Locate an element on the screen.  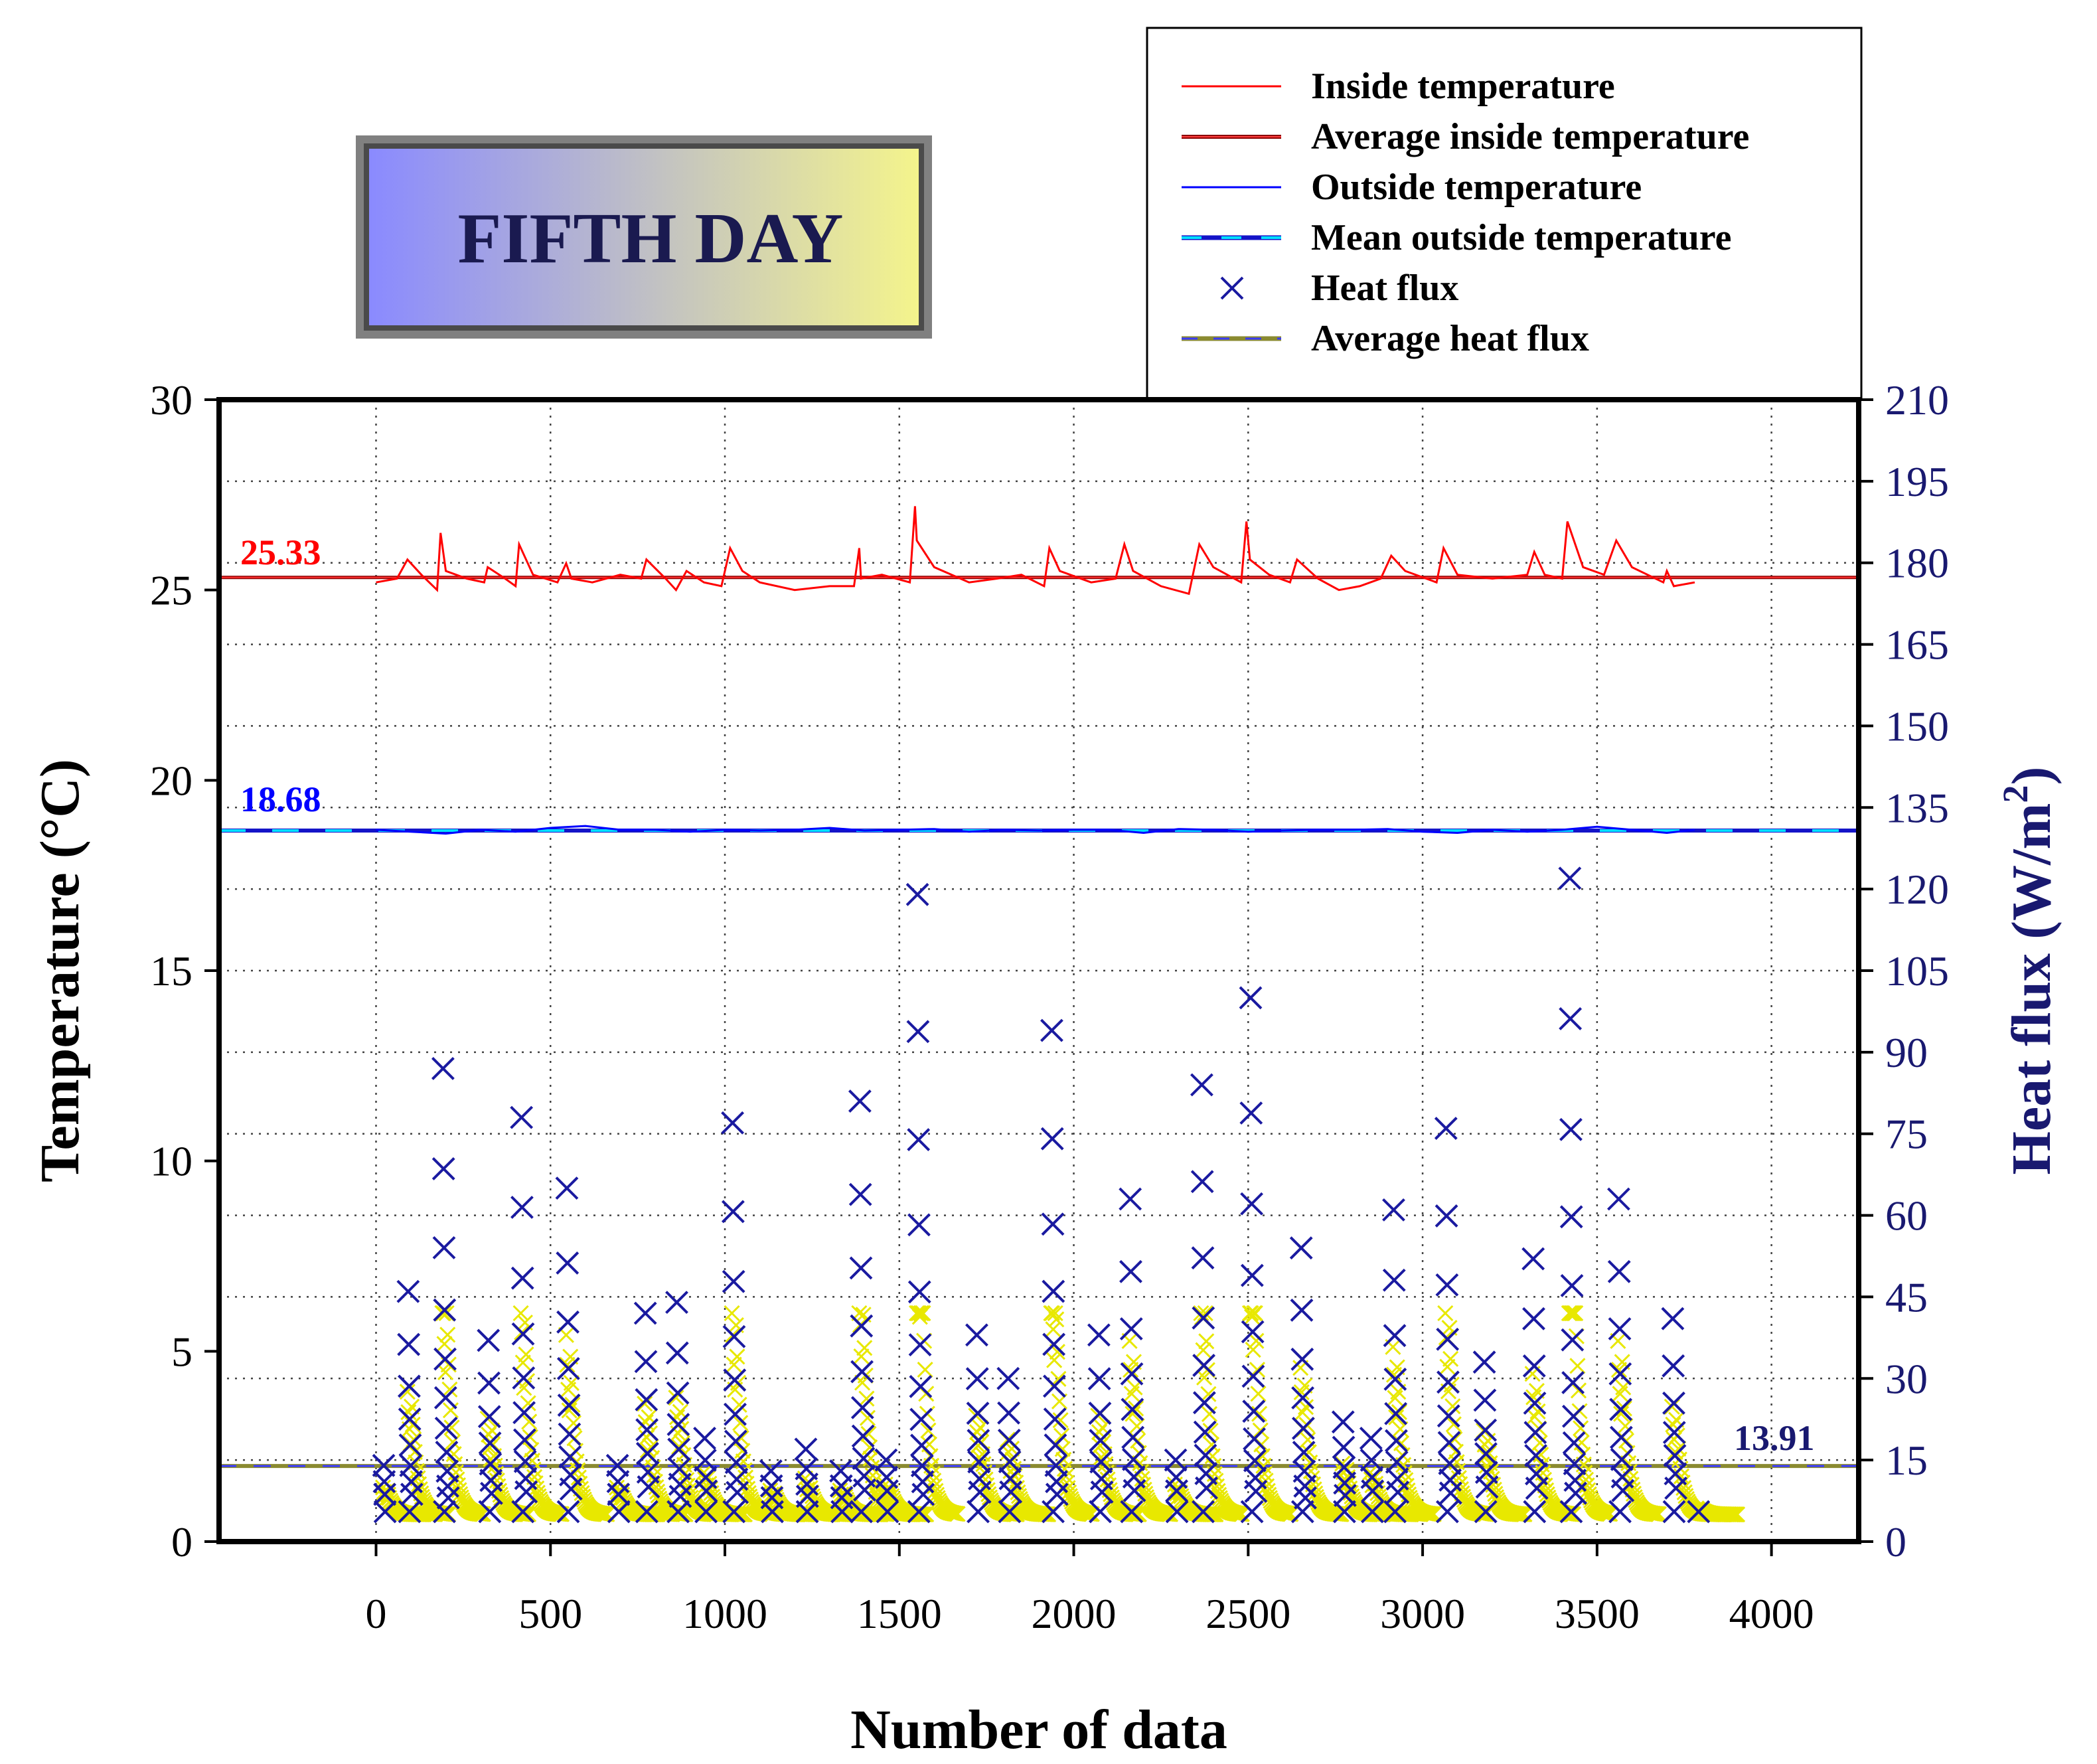
y-right-tick-label: 105 is located at coordinates (1917, 971).